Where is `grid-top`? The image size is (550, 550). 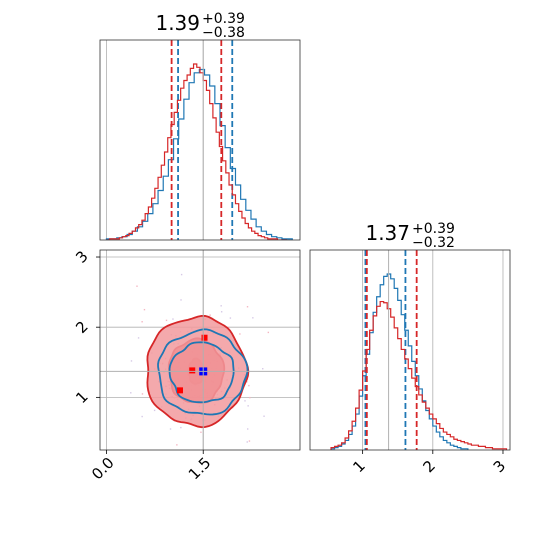 grid-top is located at coordinates (155, 140).